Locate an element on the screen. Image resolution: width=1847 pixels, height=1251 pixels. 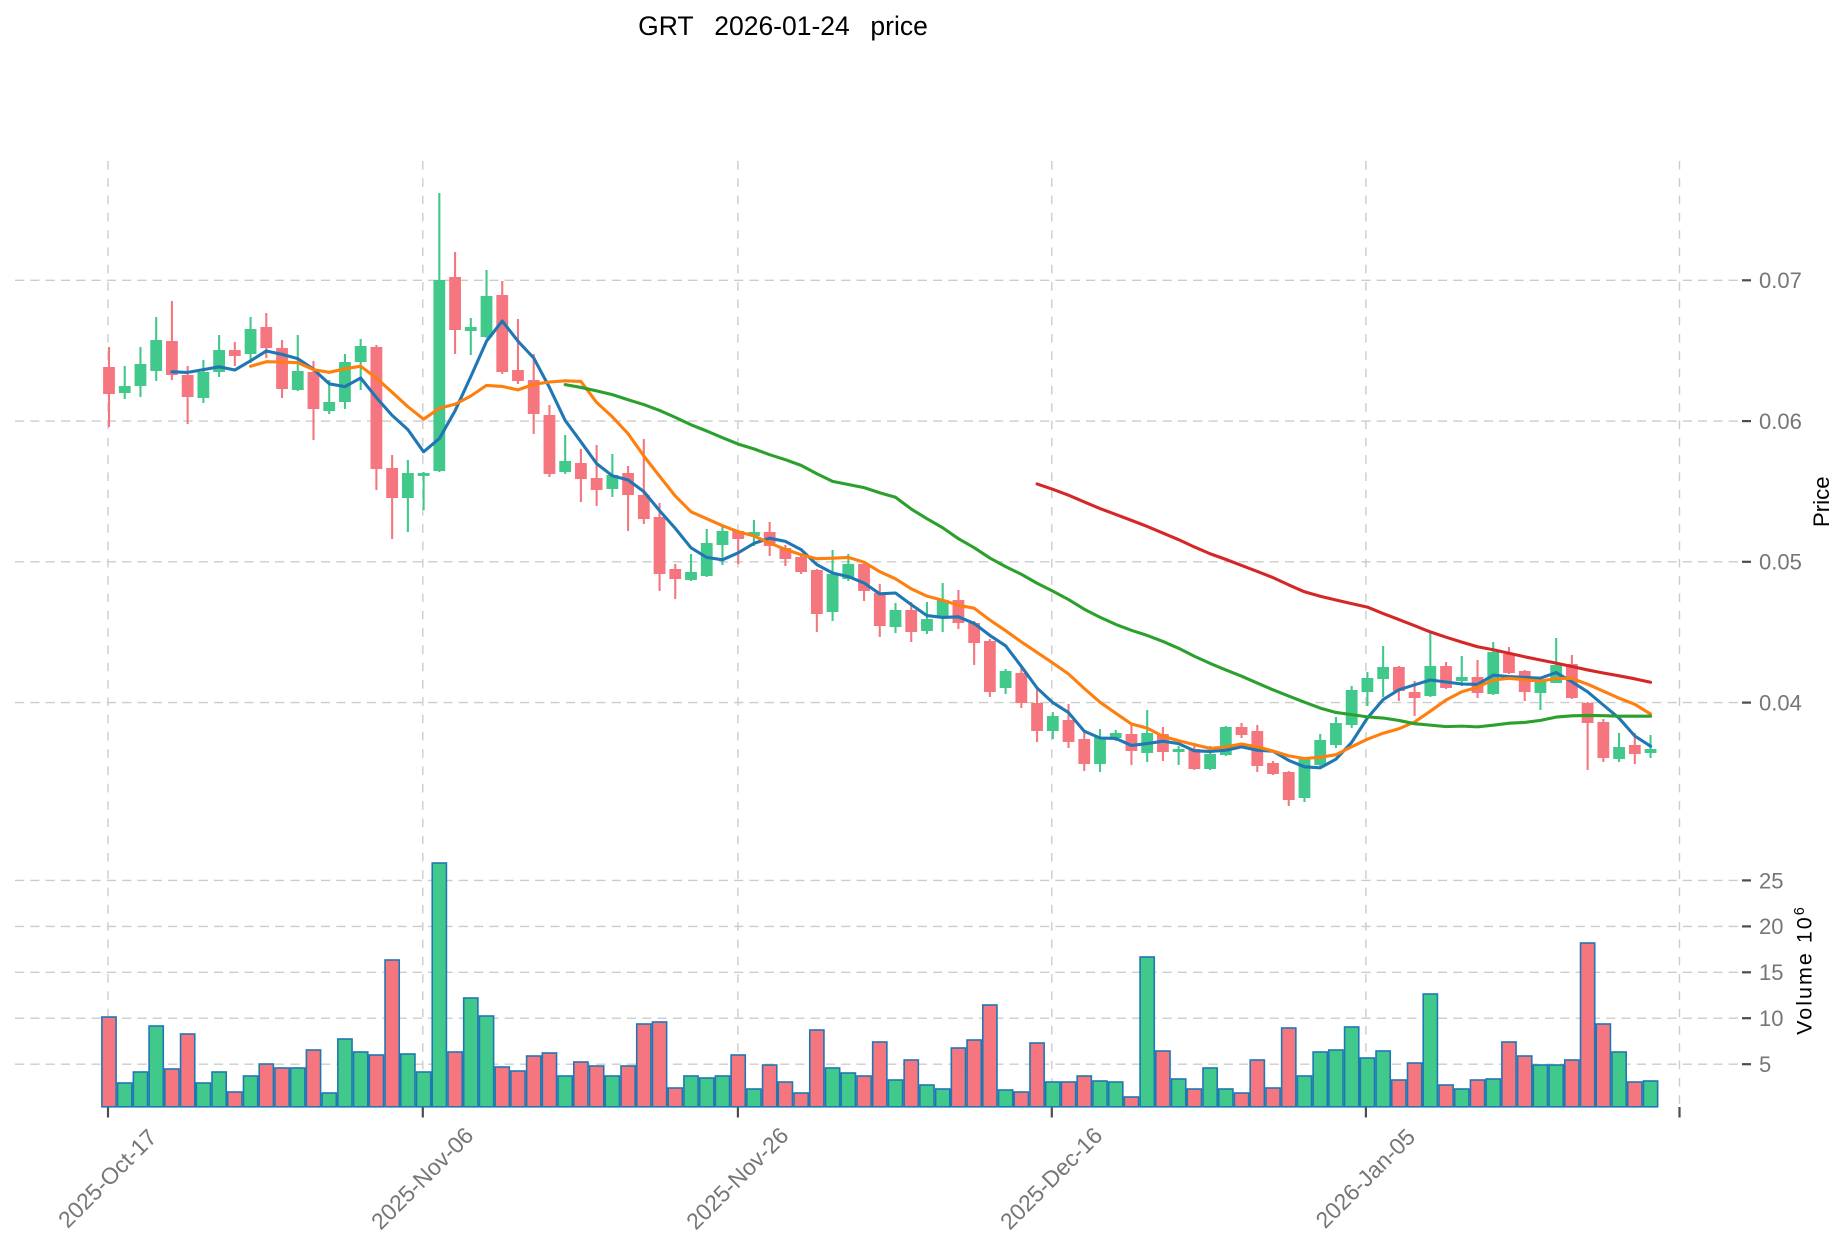
svg-text: Price is located at coordinates (1821, 501).